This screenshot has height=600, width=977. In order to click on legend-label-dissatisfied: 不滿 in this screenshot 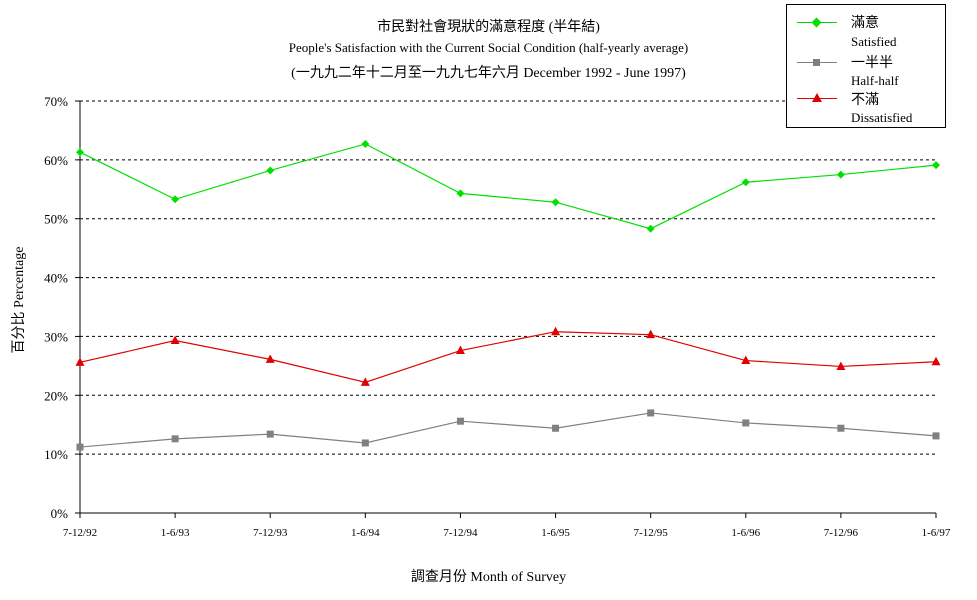, I will do `click(865, 100)`.